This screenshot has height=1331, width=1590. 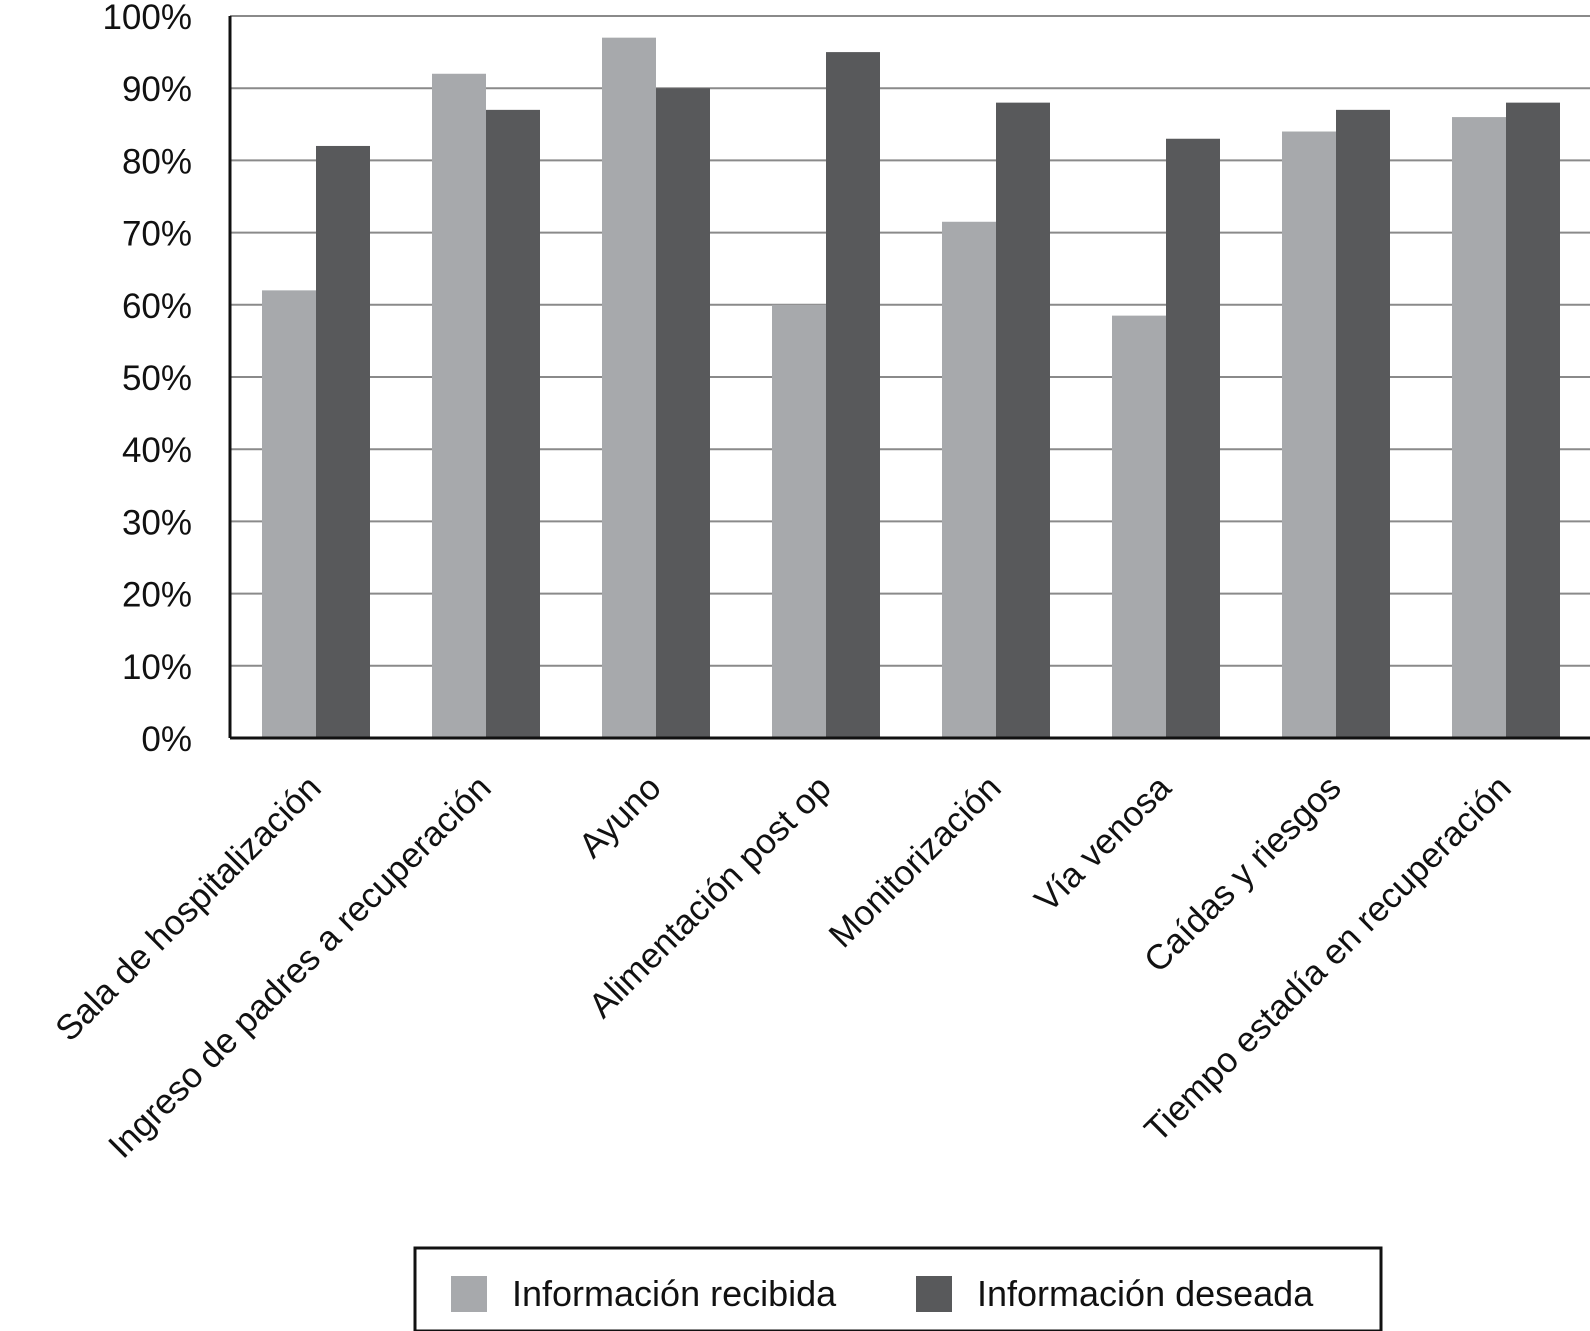 I want to click on legend-swatch-recibida, so click(x=469, y=1294).